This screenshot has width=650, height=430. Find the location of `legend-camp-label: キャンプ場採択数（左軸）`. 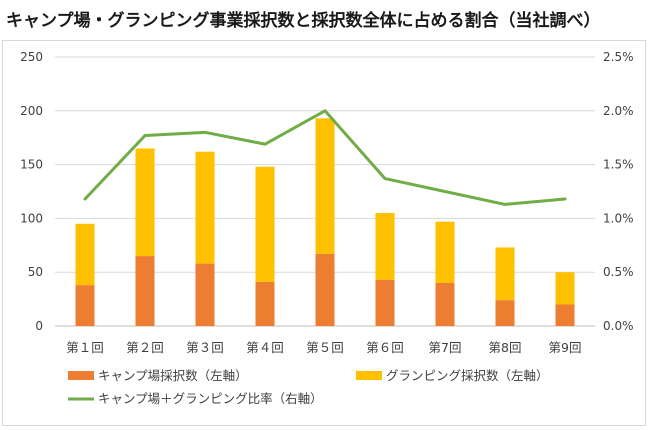

legend-camp-label: キャンプ場採択数（左軸） is located at coordinates (173, 375).